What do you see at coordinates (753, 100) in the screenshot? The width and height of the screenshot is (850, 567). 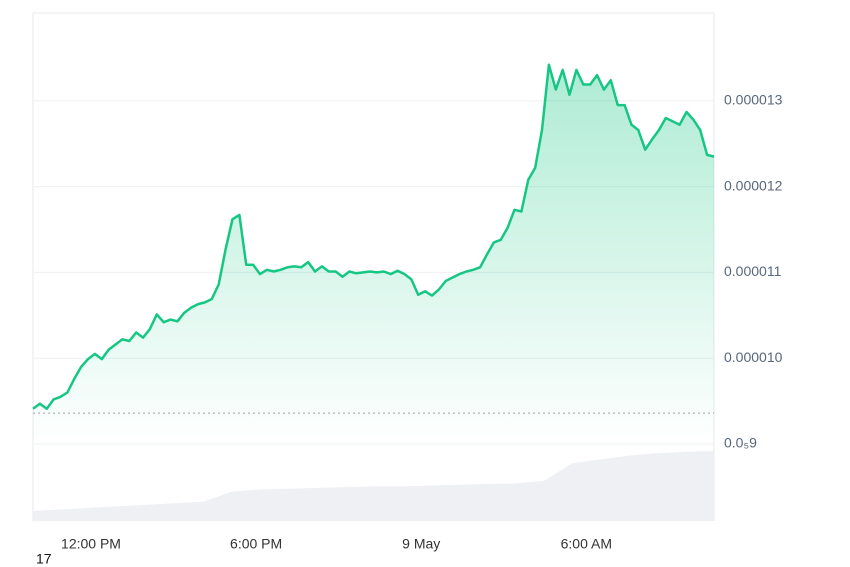 I see `y-tick-label: 0.000013` at bounding box center [753, 100].